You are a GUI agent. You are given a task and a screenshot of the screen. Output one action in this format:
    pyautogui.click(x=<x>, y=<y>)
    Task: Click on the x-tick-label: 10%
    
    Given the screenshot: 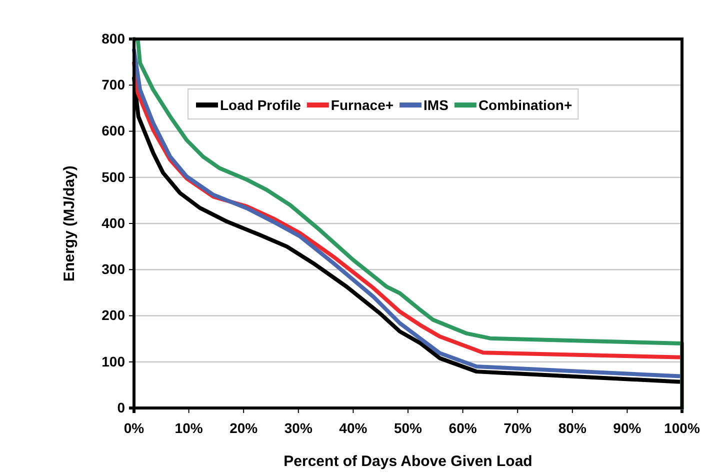 What is the action you would take?
    pyautogui.click(x=189, y=428)
    